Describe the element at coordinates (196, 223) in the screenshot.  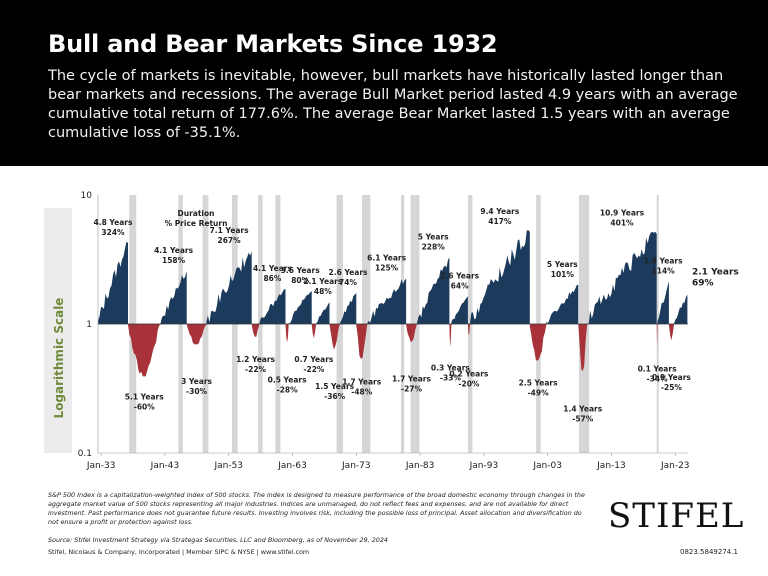
I see `legend-return: % Price Return` at that location.